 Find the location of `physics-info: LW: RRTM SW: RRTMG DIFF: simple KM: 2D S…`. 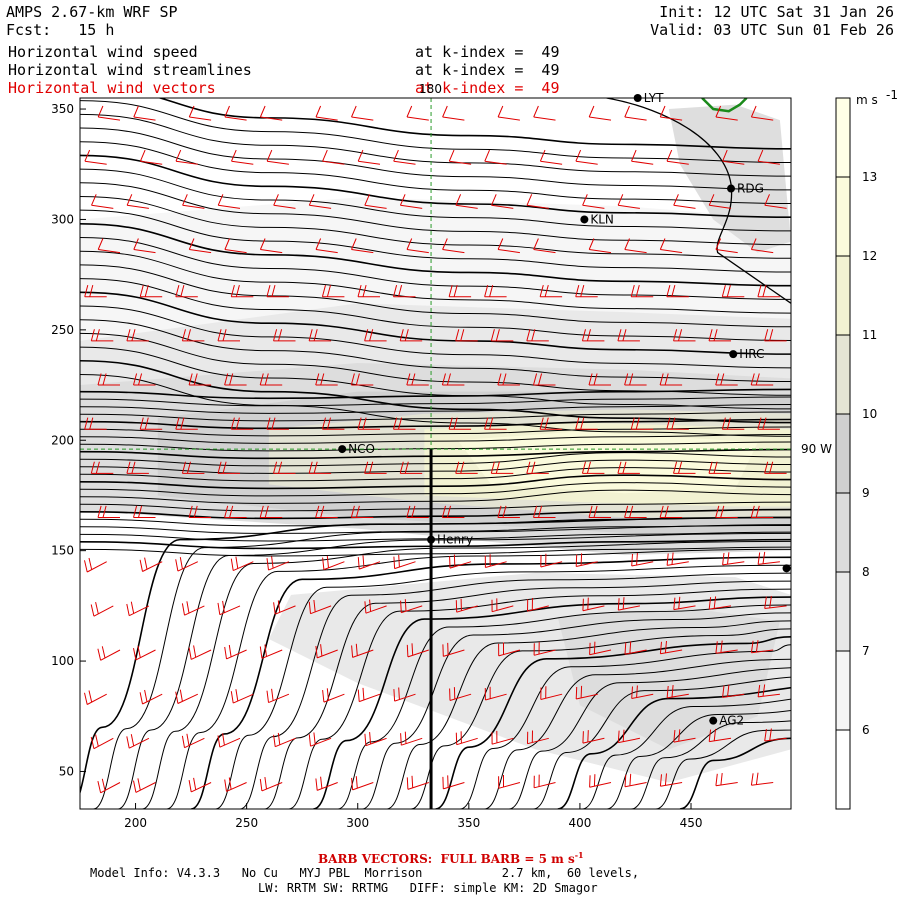

physics-info: LW: RRTM SW: RRTMG DIFF: simple KM: 2D S… is located at coordinates (428, 888).